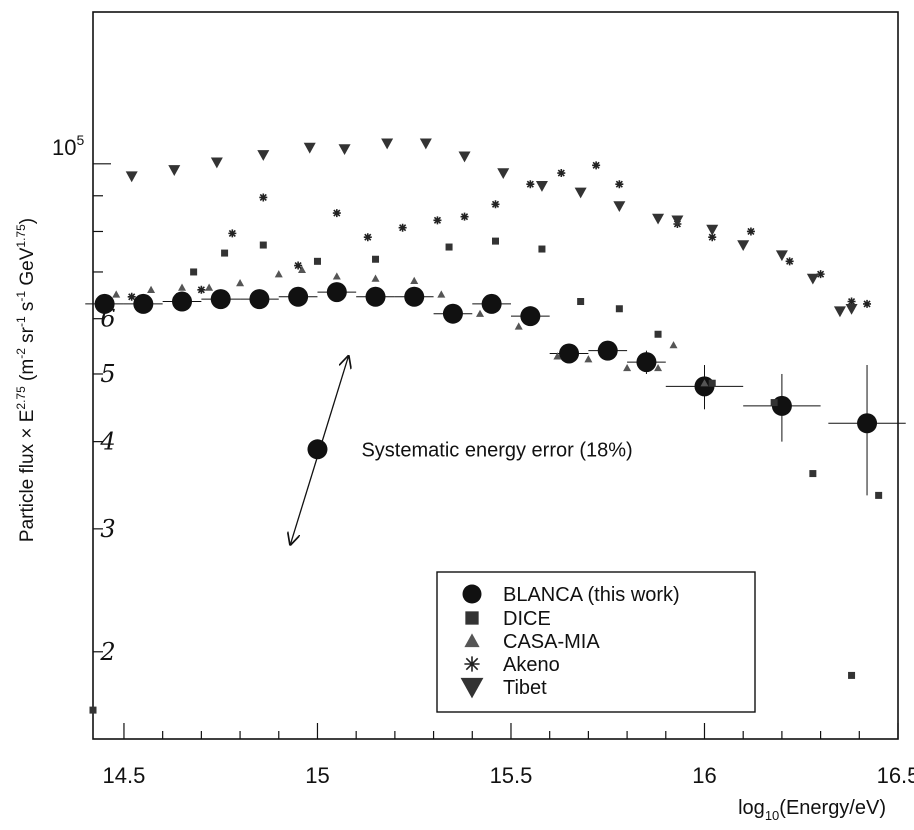  What do you see at coordinates (124, 775) in the screenshot?
I see `x-tick-label: 14.5` at bounding box center [124, 775].